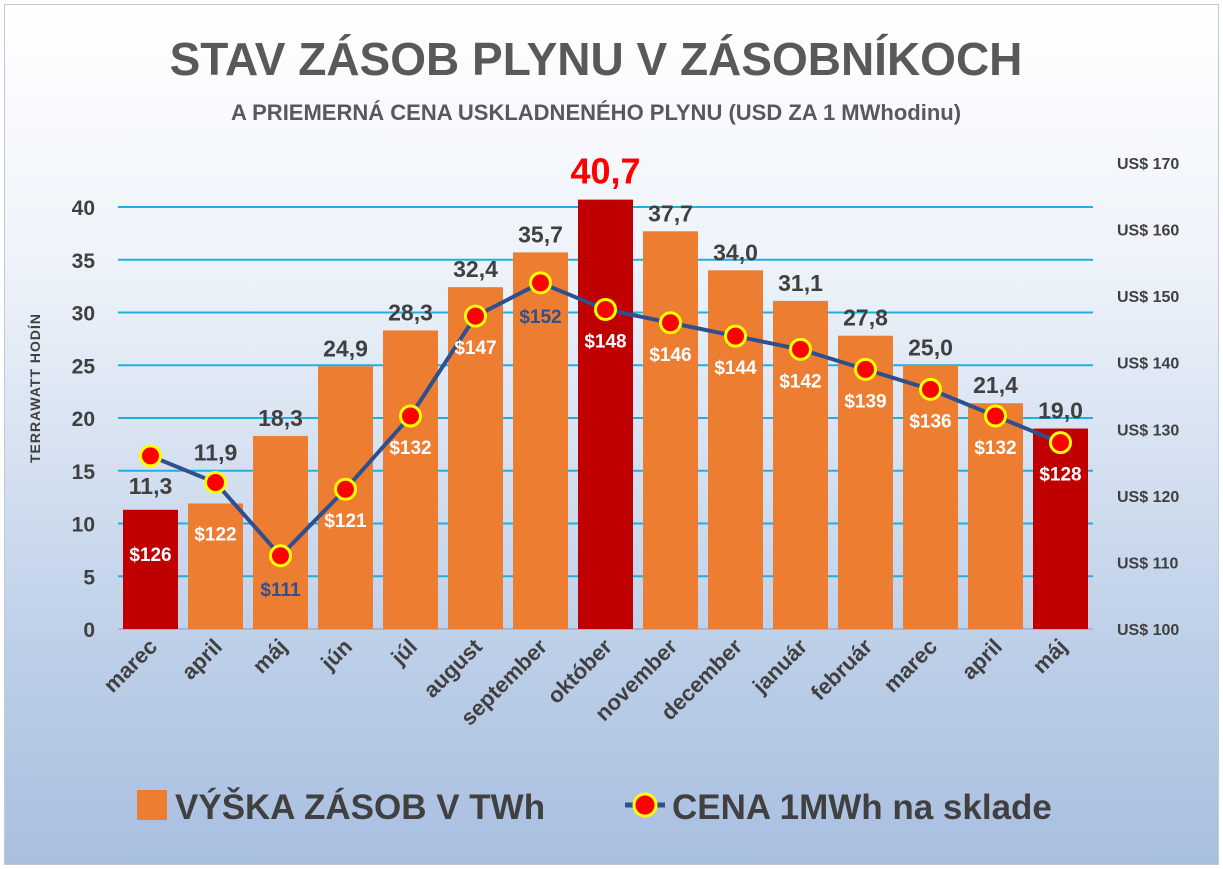 Image resolution: width=1223 pixels, height=869 pixels. Describe the element at coordinates (735, 252) in the screenshot. I see `bar-value-label: 34,0` at that location.